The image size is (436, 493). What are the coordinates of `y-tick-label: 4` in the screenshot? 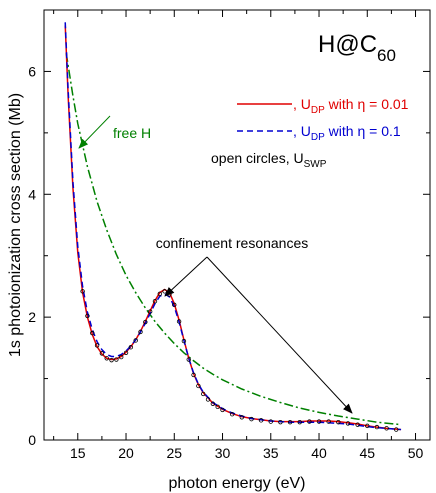 It's located at (32, 194).